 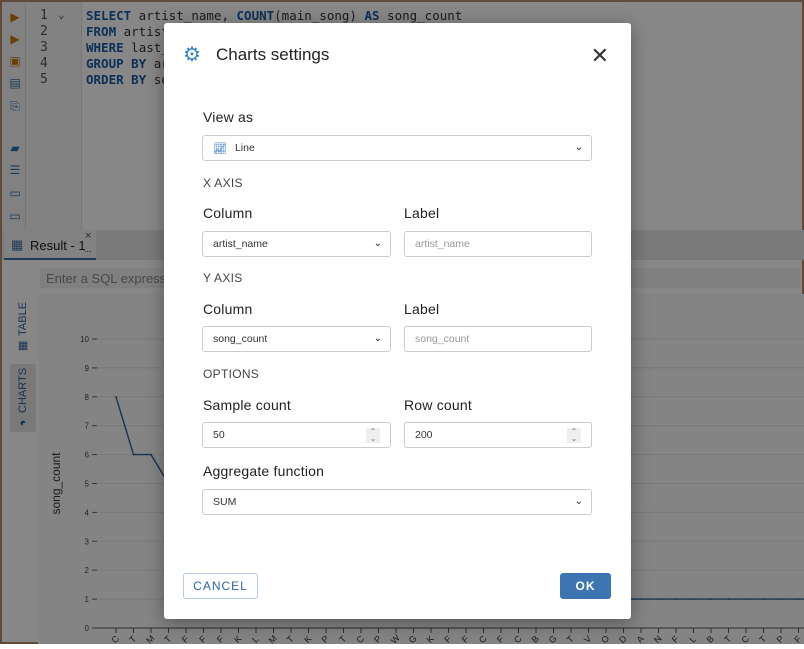 I want to click on code-line: WHERE last_, so click(x=127, y=47).